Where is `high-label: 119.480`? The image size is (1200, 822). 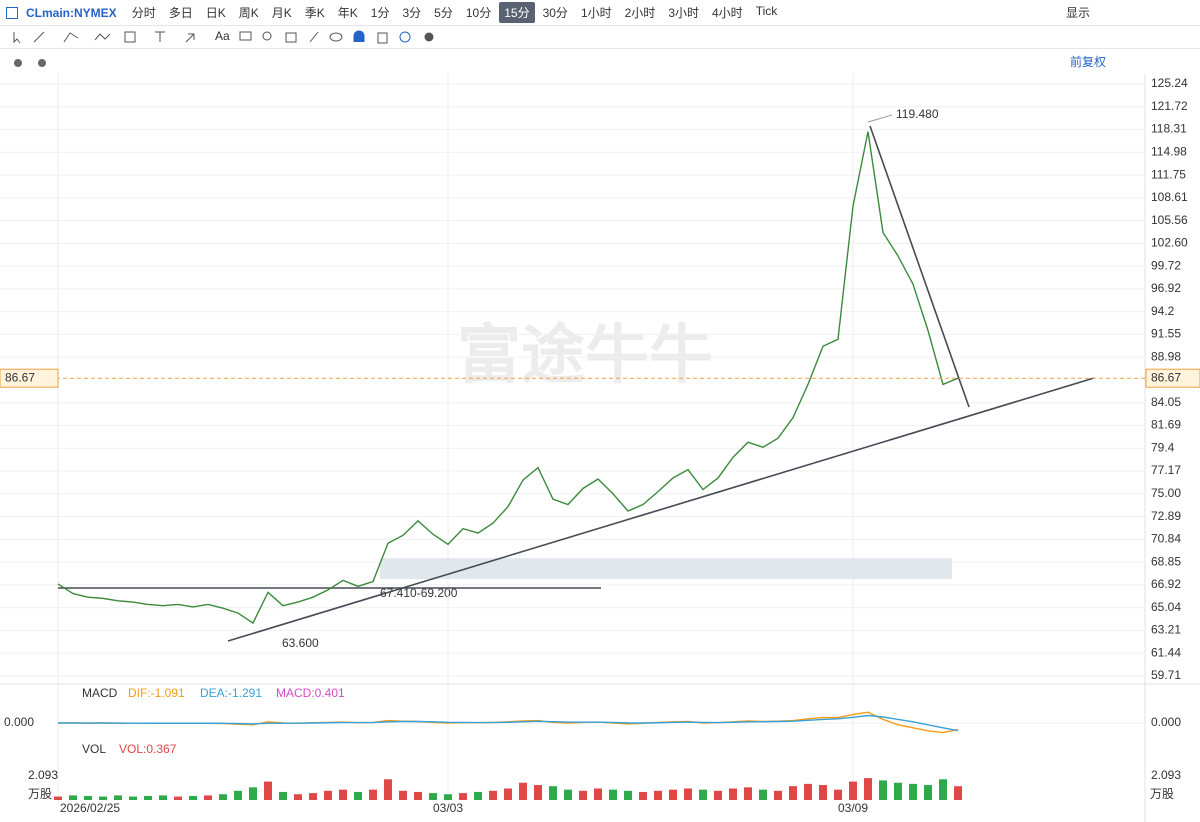
high-label: 119.480 is located at coordinates (917, 114).